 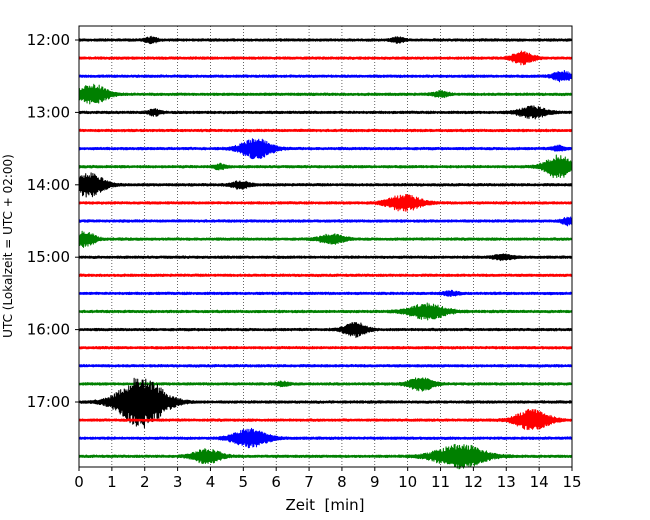 I want to click on x-axis-label: Zeit [min], so click(x=324, y=505).